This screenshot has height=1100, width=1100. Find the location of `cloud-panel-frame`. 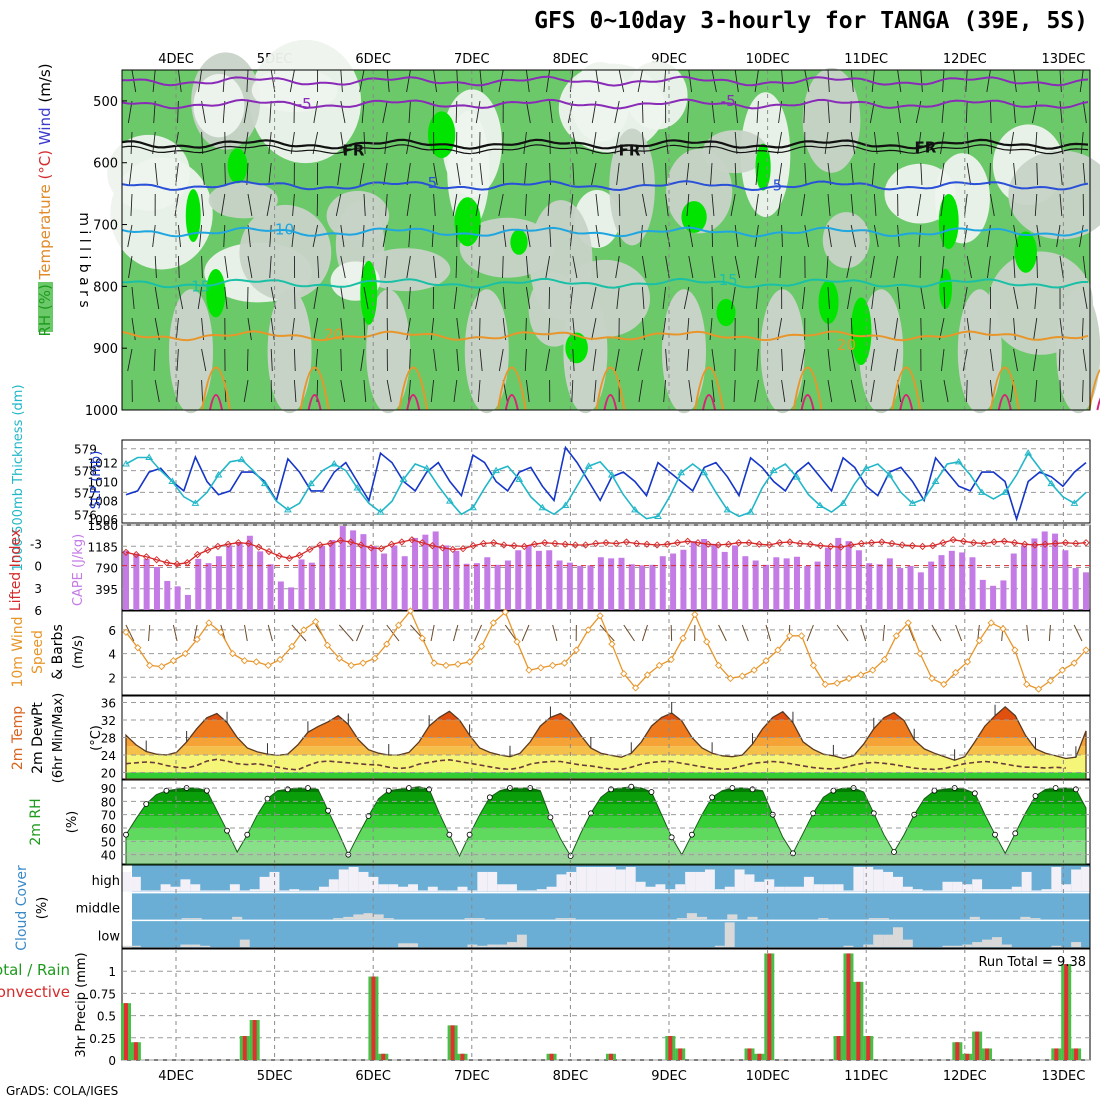

cloud-panel-frame is located at coordinates (606, 906).